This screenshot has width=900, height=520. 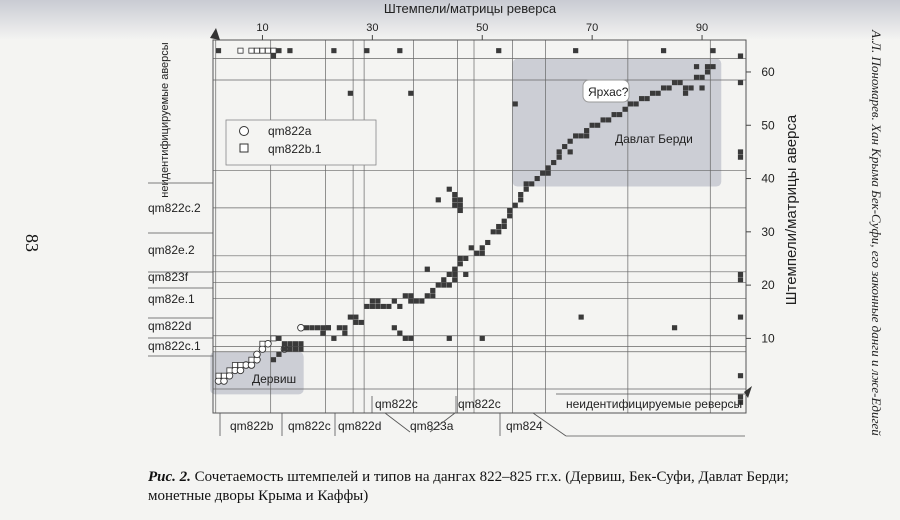 I want to click on y-label-qm82e1: qm82e.1, so click(x=171, y=299).